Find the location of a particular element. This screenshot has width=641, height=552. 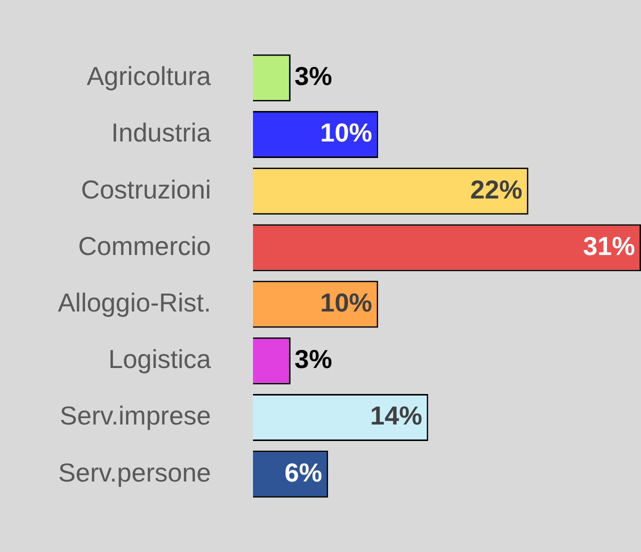

data-label: 22% is located at coordinates (496, 189).